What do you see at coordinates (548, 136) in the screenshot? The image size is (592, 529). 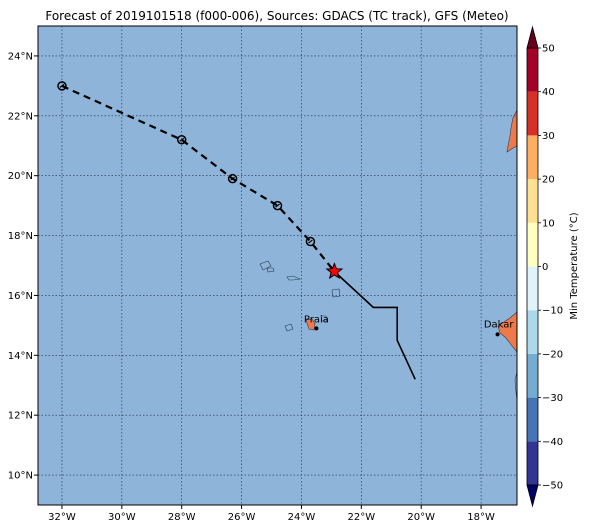 I see `colorbar-tick-label: 30` at bounding box center [548, 136].